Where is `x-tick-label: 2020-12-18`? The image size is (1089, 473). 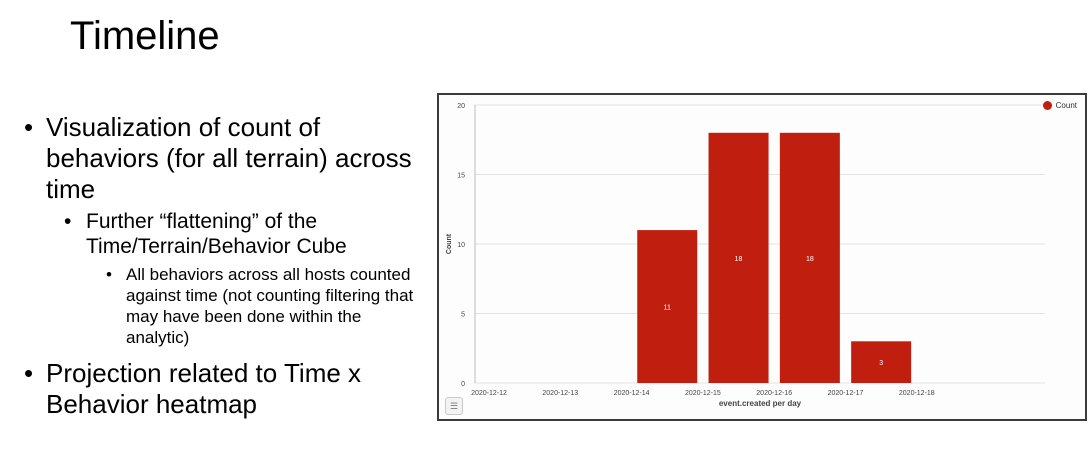 x-tick-label: 2020-12-18 is located at coordinates (917, 393).